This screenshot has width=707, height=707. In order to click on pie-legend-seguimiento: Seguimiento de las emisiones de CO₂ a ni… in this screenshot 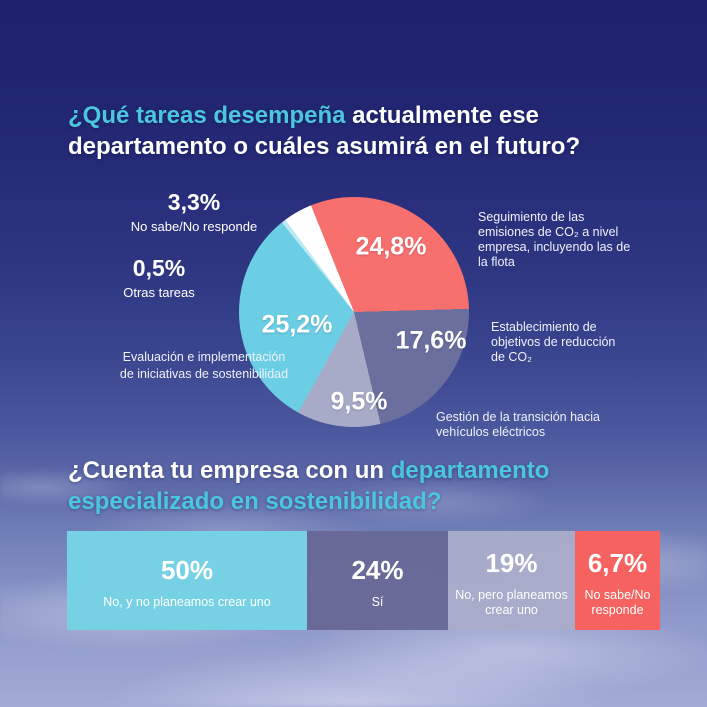, I will do `click(554, 239)`.